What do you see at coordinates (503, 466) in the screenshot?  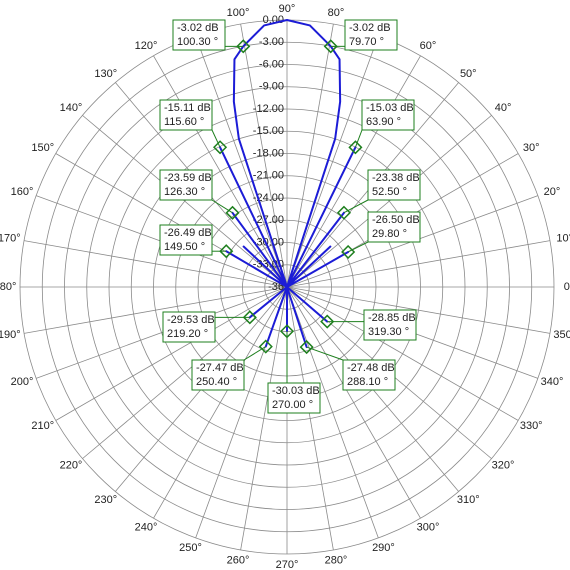 I see `angle-tick-label: 320°` at bounding box center [503, 466].